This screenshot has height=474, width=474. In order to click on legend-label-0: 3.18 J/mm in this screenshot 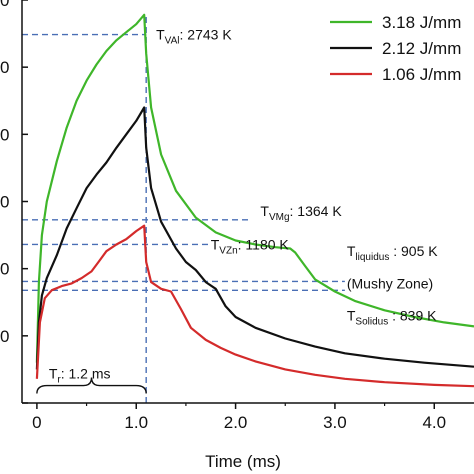, I will do `click(421, 22)`.